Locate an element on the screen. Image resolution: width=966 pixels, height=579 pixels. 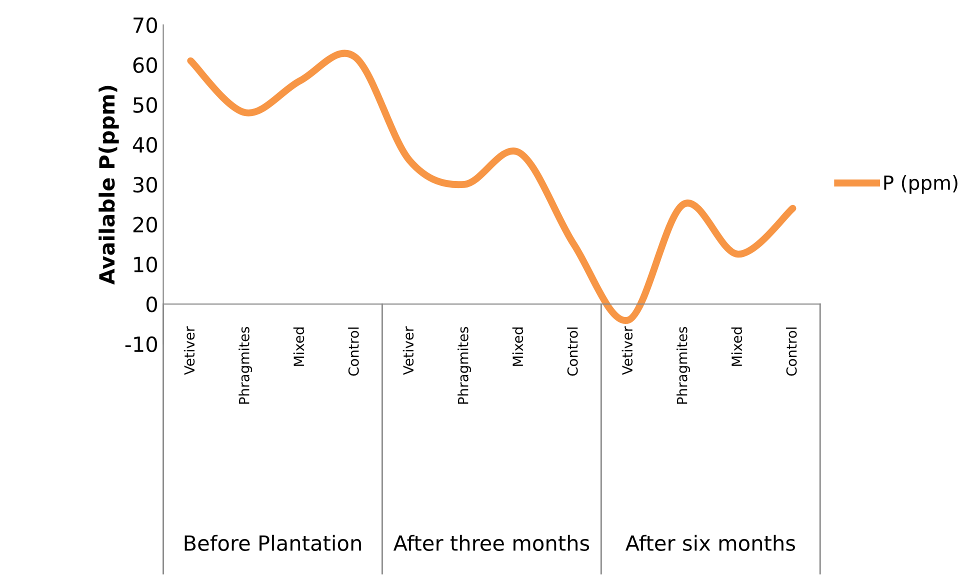
legend-label: P (ppm) is located at coordinates (921, 184).